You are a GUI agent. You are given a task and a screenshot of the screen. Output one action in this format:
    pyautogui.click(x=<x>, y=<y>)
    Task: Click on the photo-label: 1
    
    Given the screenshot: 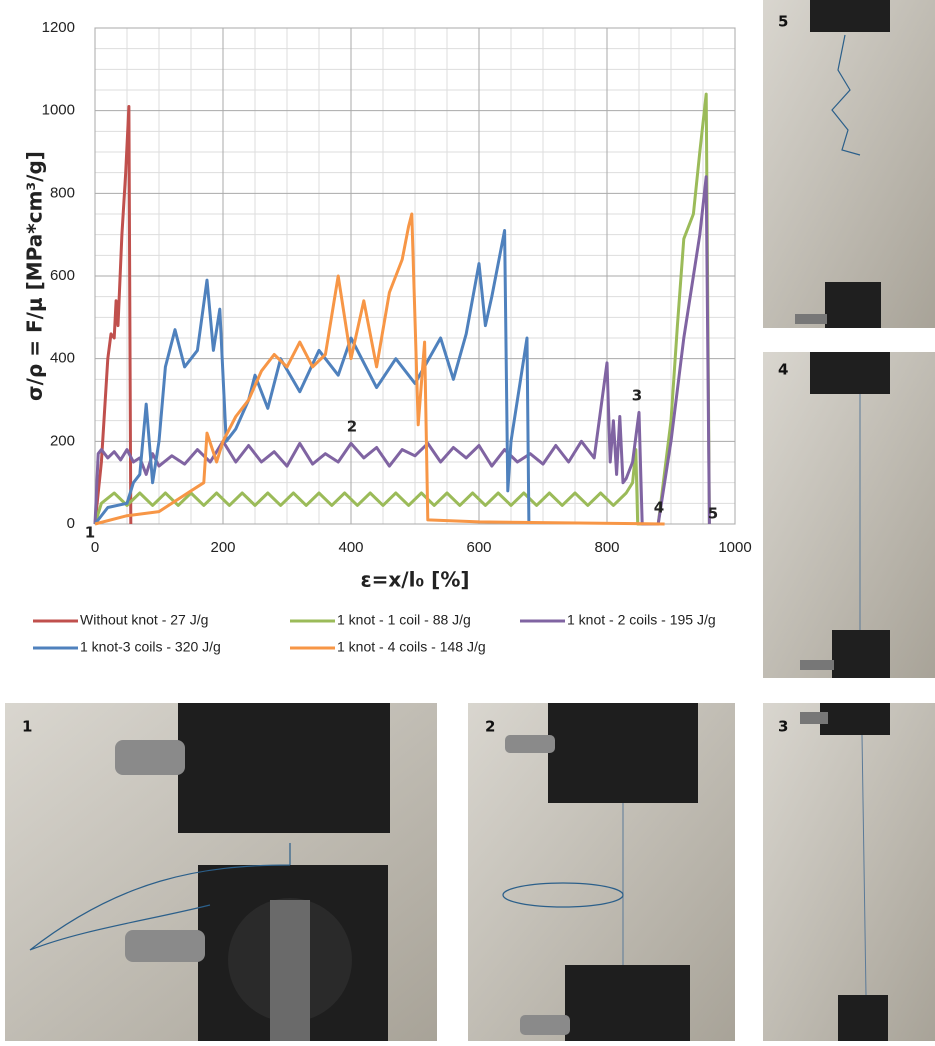 What is the action you would take?
    pyautogui.click(x=27, y=727)
    